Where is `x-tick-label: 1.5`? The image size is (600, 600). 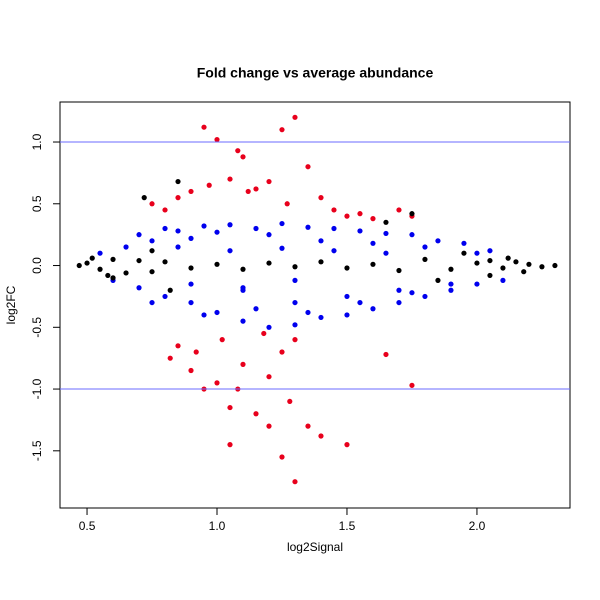
x-tick-label: 1.5 is located at coordinates (347, 526).